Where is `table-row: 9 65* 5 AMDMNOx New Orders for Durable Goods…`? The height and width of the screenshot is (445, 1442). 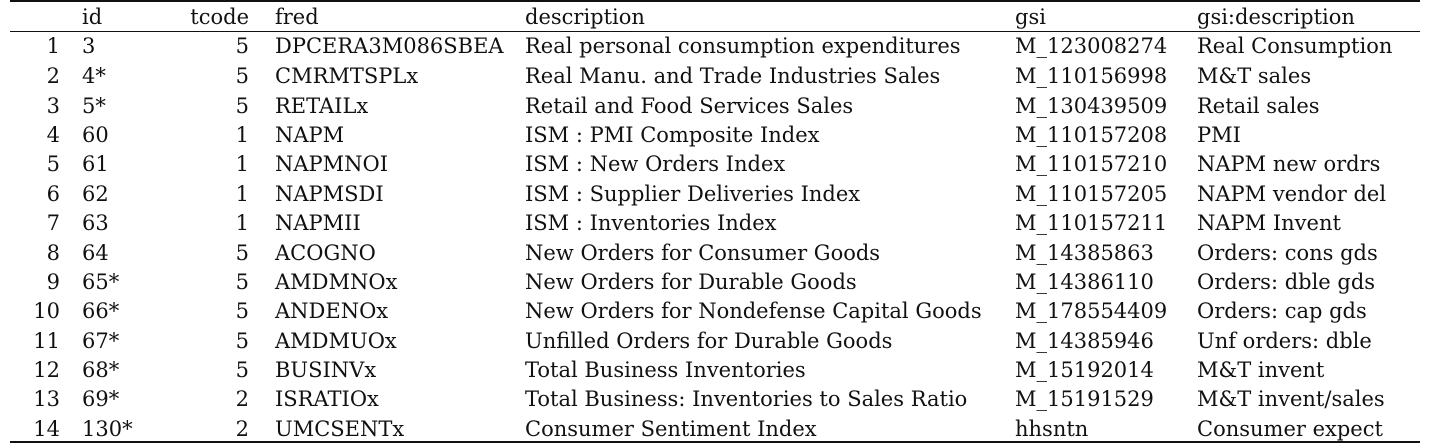 table-row: 9 65* 5 AMDMNOx New Orders for Durable Goods… is located at coordinates (715, 282).